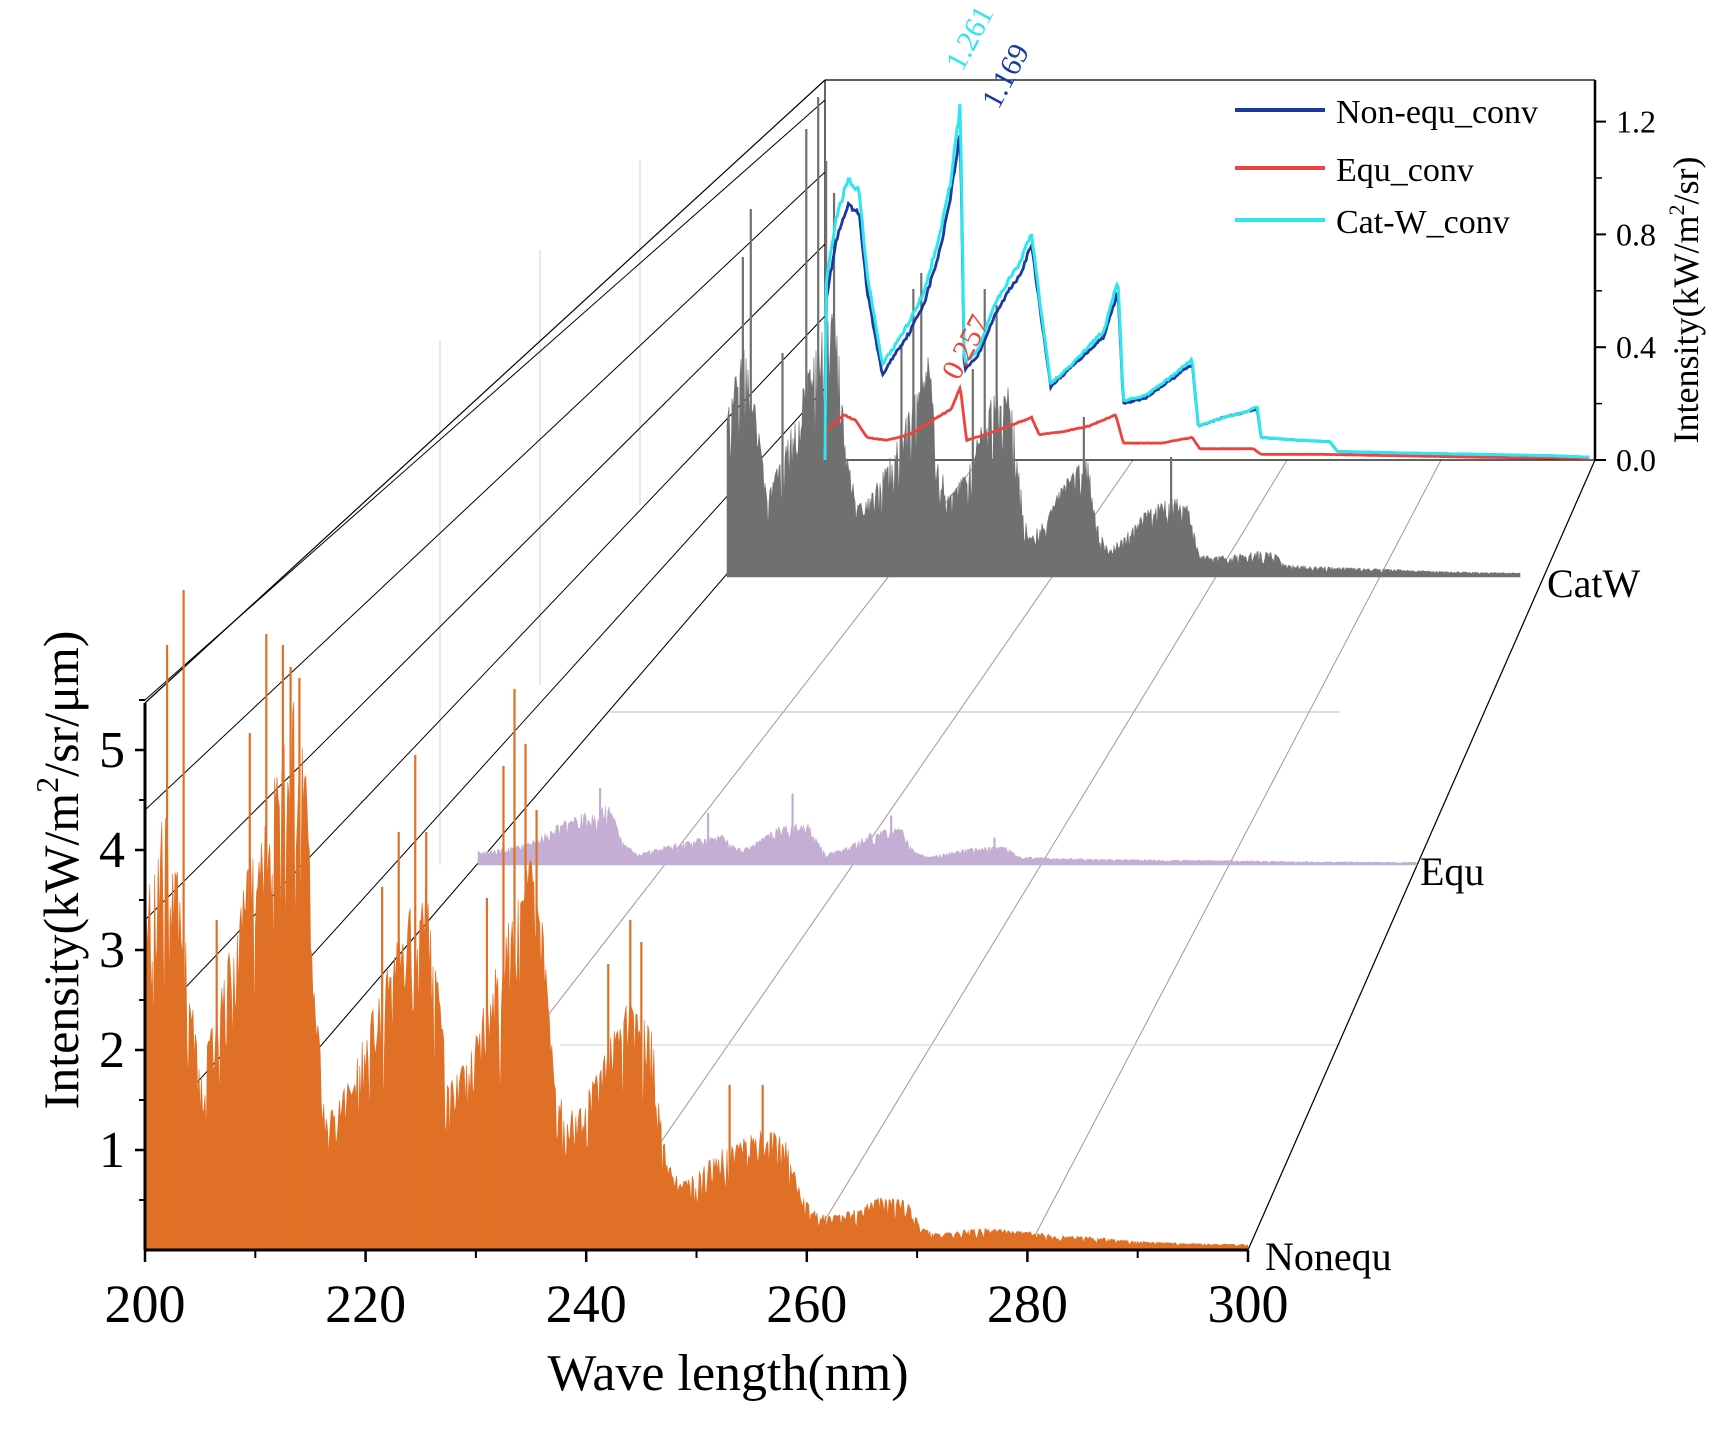 The width and height of the screenshot is (1728, 1432). What do you see at coordinates (1437, 112) in the screenshot?
I see `legend-label-non-equ-conv: Non-equ_conv` at bounding box center [1437, 112].